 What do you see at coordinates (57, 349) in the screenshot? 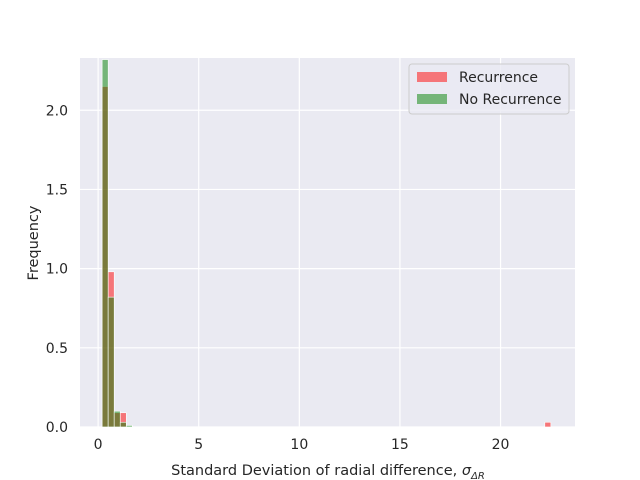
I see `y-tick-label: 0.5` at bounding box center [57, 349].